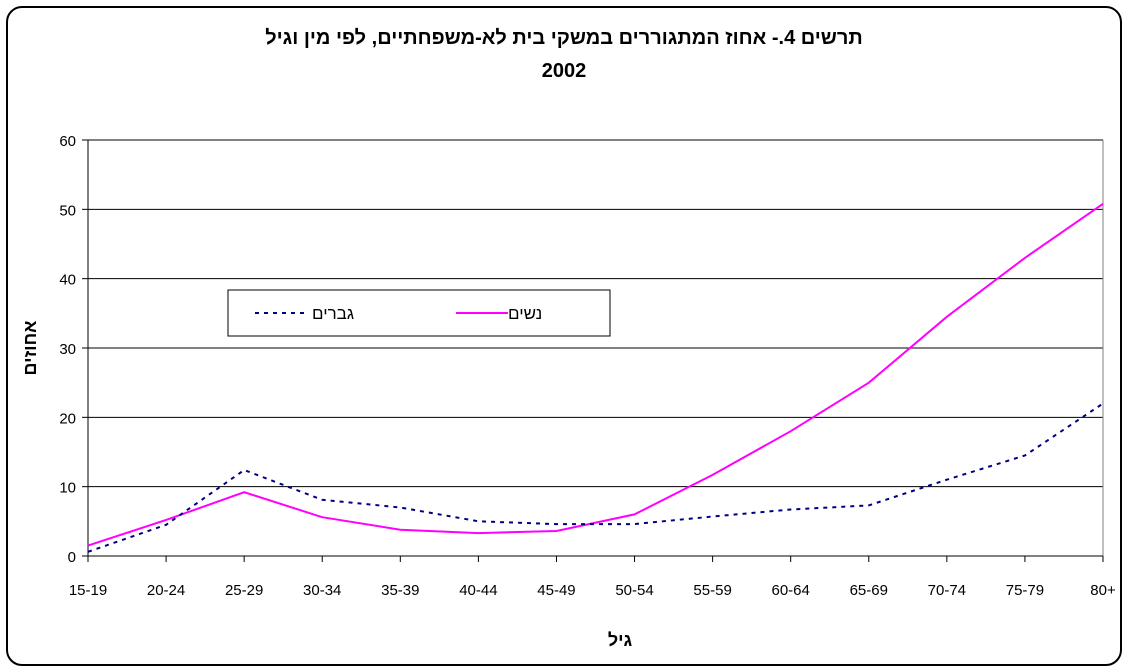 The height and width of the screenshot is (672, 1128). I want to click on x-tick-label: 35-39, so click(400, 590).